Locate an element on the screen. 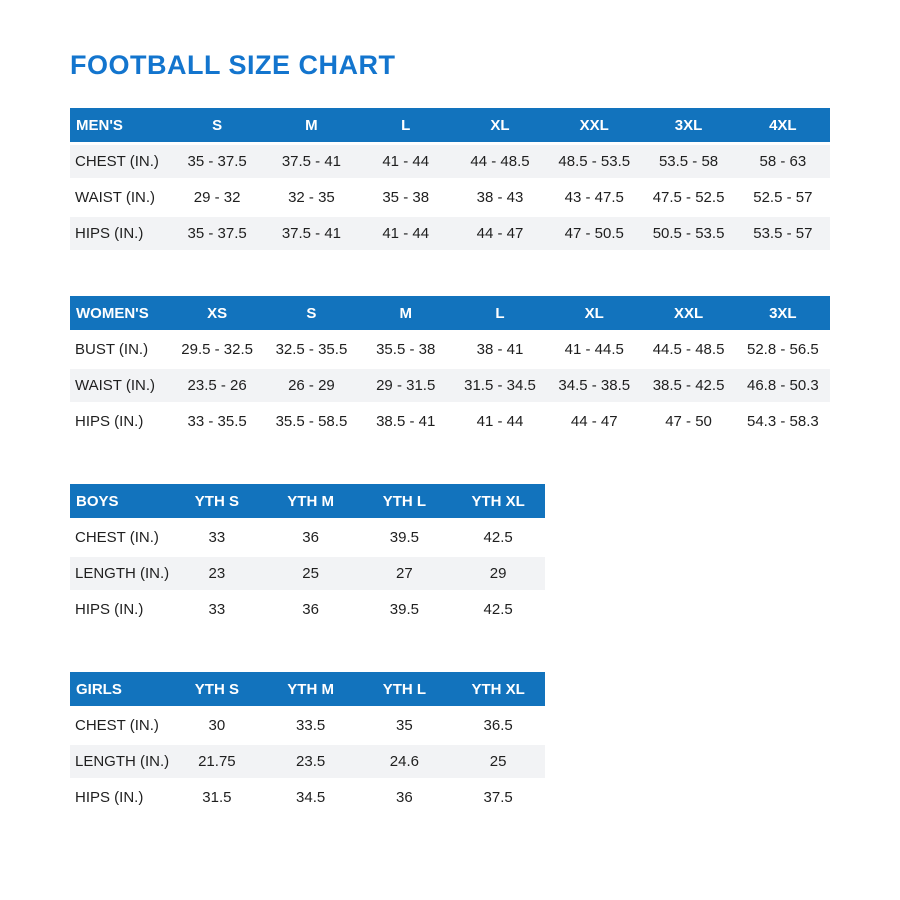 Image resolution: width=900 pixels, height=900 pixels. size-value-cell: 33.5 is located at coordinates (310, 725).